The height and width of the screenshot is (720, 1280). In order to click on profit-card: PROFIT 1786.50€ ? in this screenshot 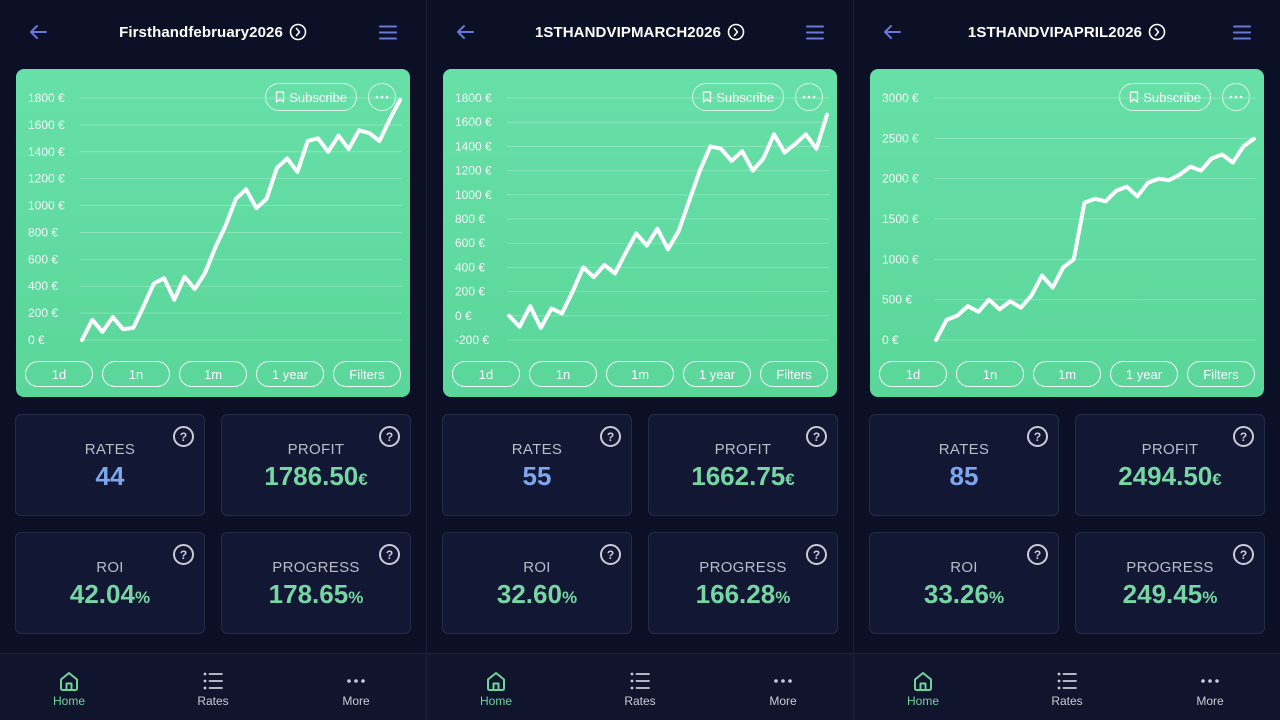, I will do `click(316, 465)`.